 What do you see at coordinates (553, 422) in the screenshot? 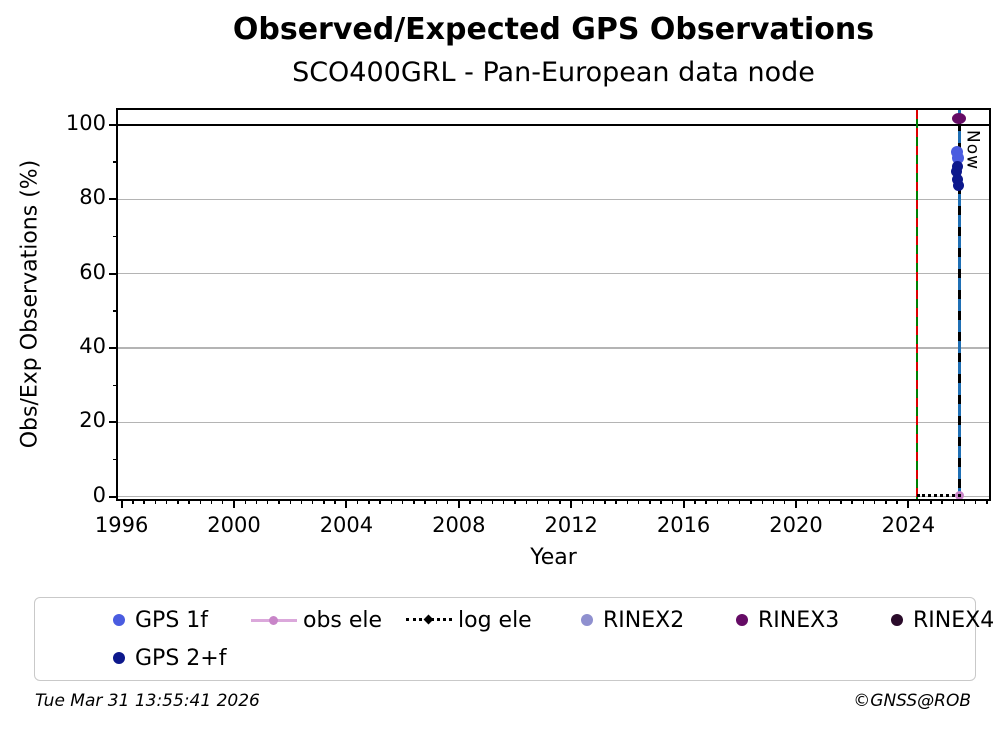
I see `gridline-y20` at bounding box center [553, 422].